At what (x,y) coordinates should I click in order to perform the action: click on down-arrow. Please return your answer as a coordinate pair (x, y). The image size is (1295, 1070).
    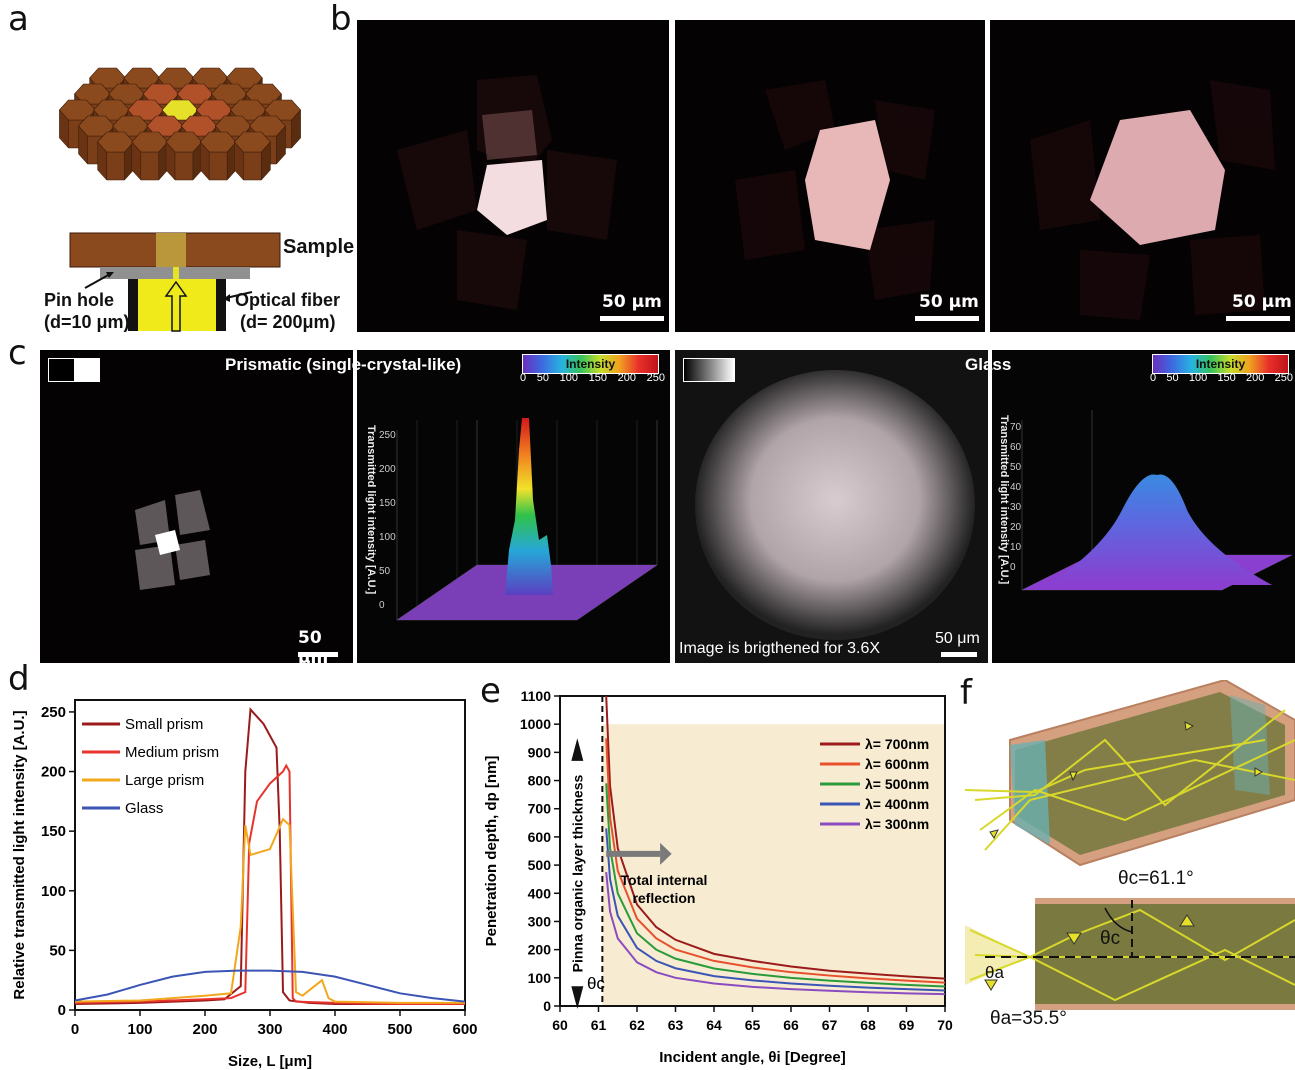
    Looking at the image, I should click on (577, 997).